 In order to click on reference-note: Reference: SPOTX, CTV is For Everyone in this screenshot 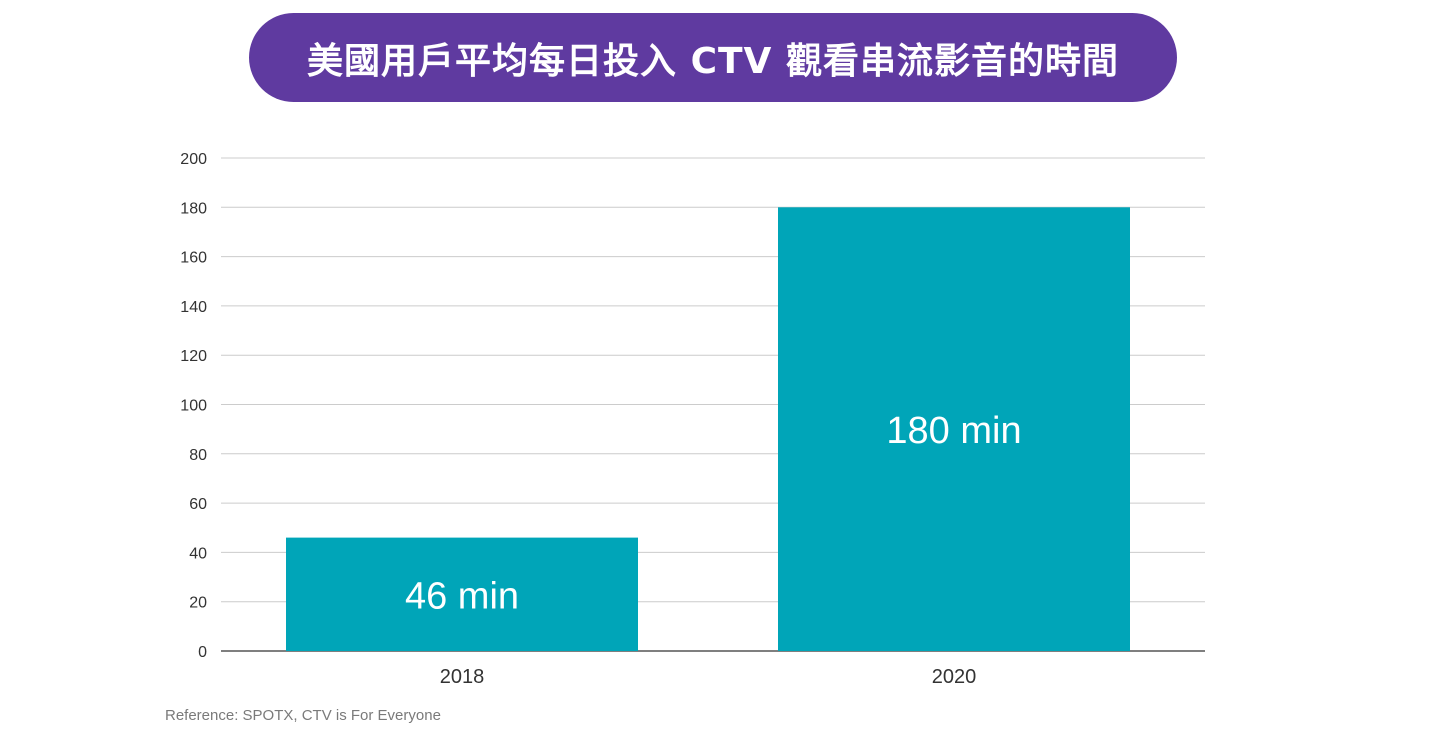, I will do `click(303, 715)`.